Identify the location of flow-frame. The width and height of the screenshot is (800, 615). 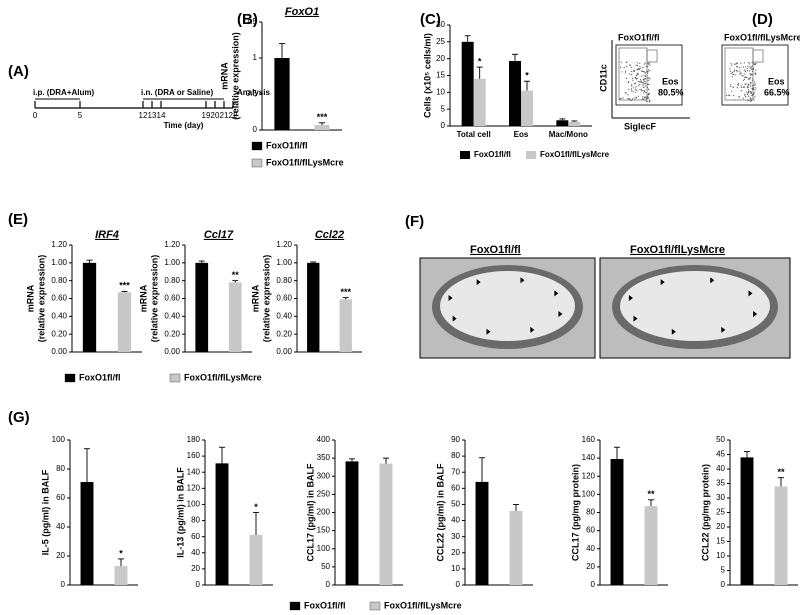
(649, 75).